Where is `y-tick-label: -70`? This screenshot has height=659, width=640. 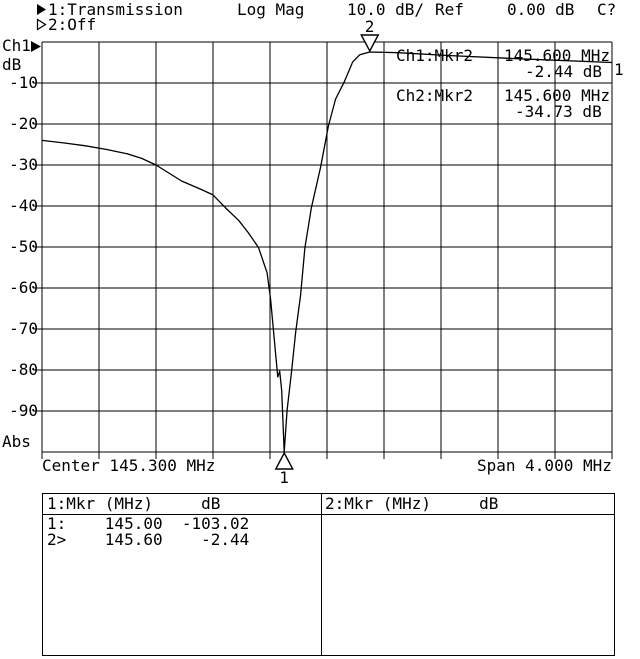
y-tick-label: -70 is located at coordinates (23, 328).